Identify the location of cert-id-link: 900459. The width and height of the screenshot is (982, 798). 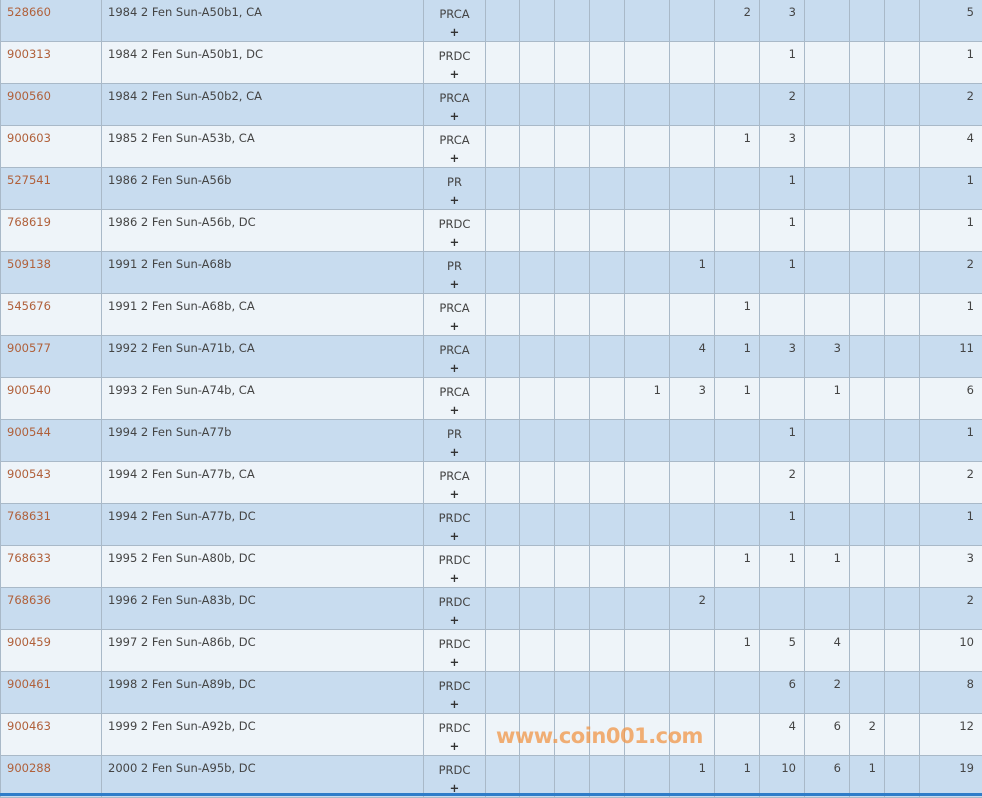
(29, 642).